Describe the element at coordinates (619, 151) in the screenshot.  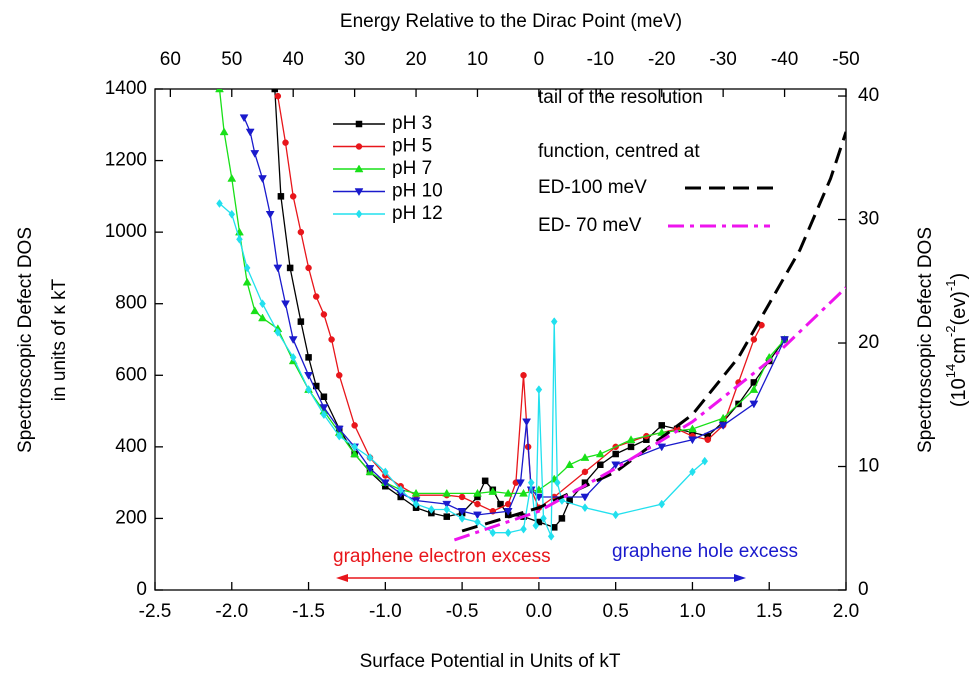
I see `legend2-title: function, centred at` at that location.